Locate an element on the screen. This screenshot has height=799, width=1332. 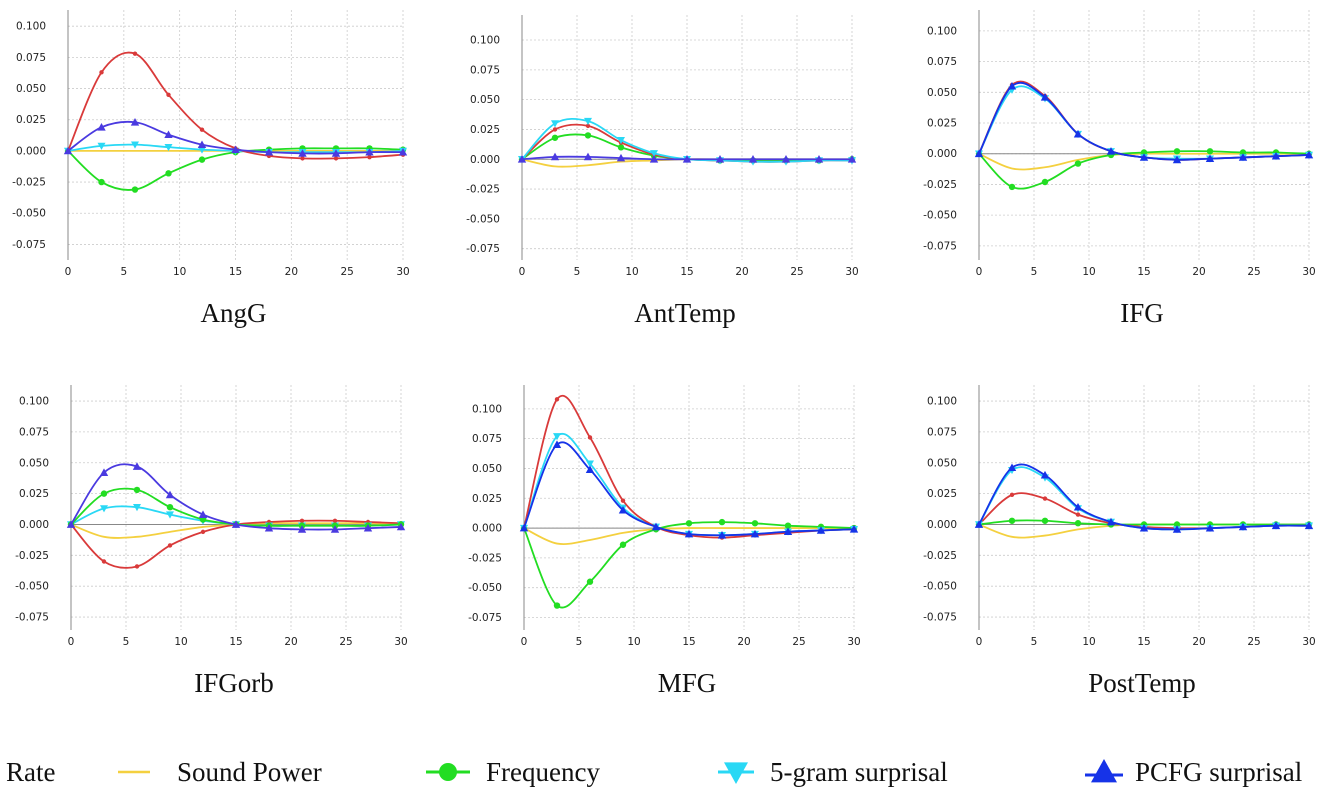
legend-item-rate: Rate is located at coordinates (30, 772).